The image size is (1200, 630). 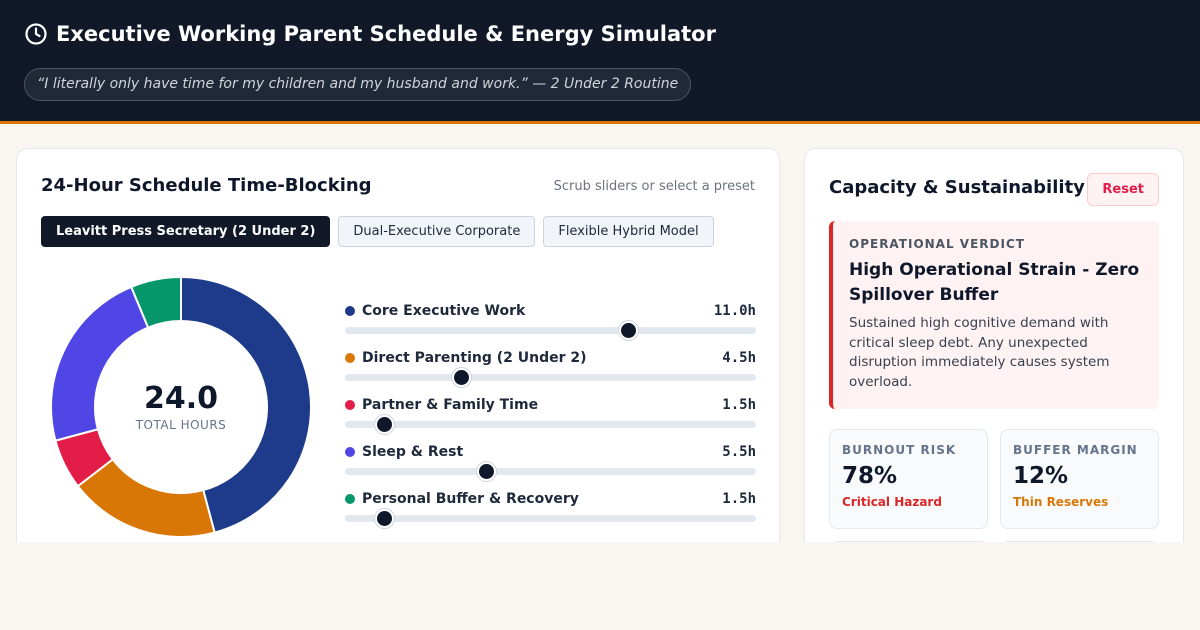 What do you see at coordinates (600, 586) in the screenshot?
I see `page-background` at bounding box center [600, 586].